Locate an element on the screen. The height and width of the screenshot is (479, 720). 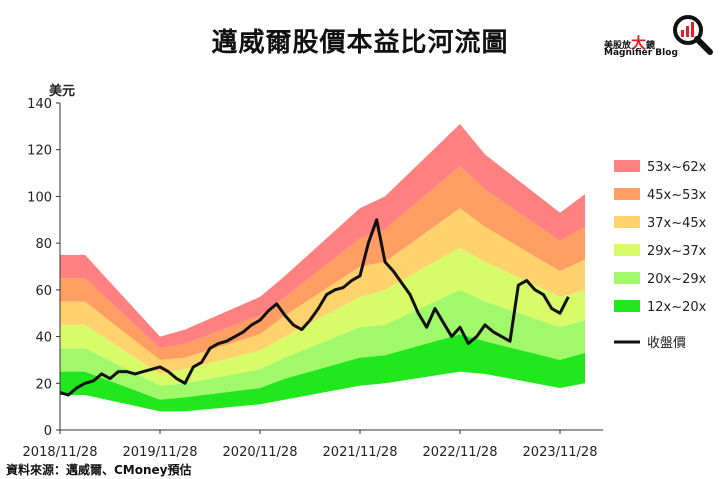
y-tick-label: 100 is located at coordinates (39, 197).